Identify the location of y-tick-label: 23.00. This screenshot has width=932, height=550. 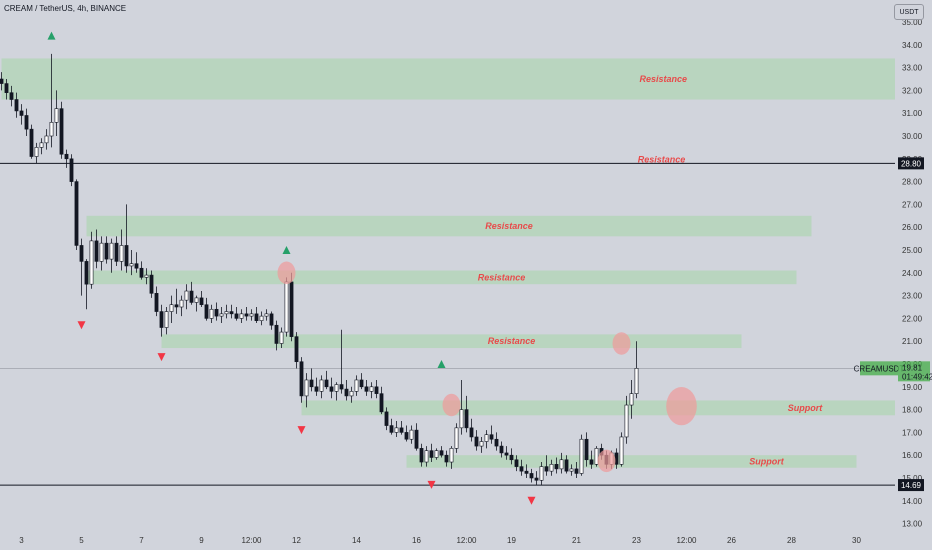
(912, 296).